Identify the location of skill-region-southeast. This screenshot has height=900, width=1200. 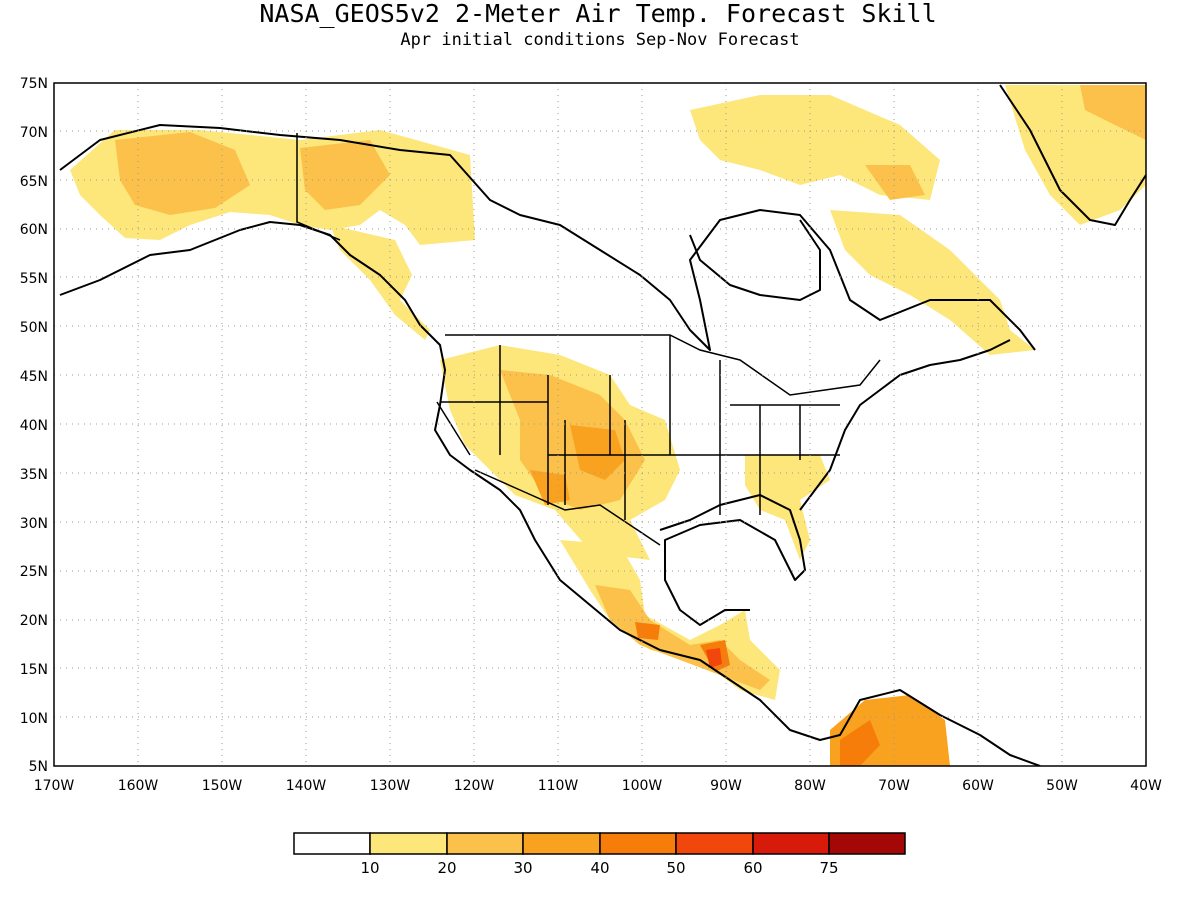
(787, 507).